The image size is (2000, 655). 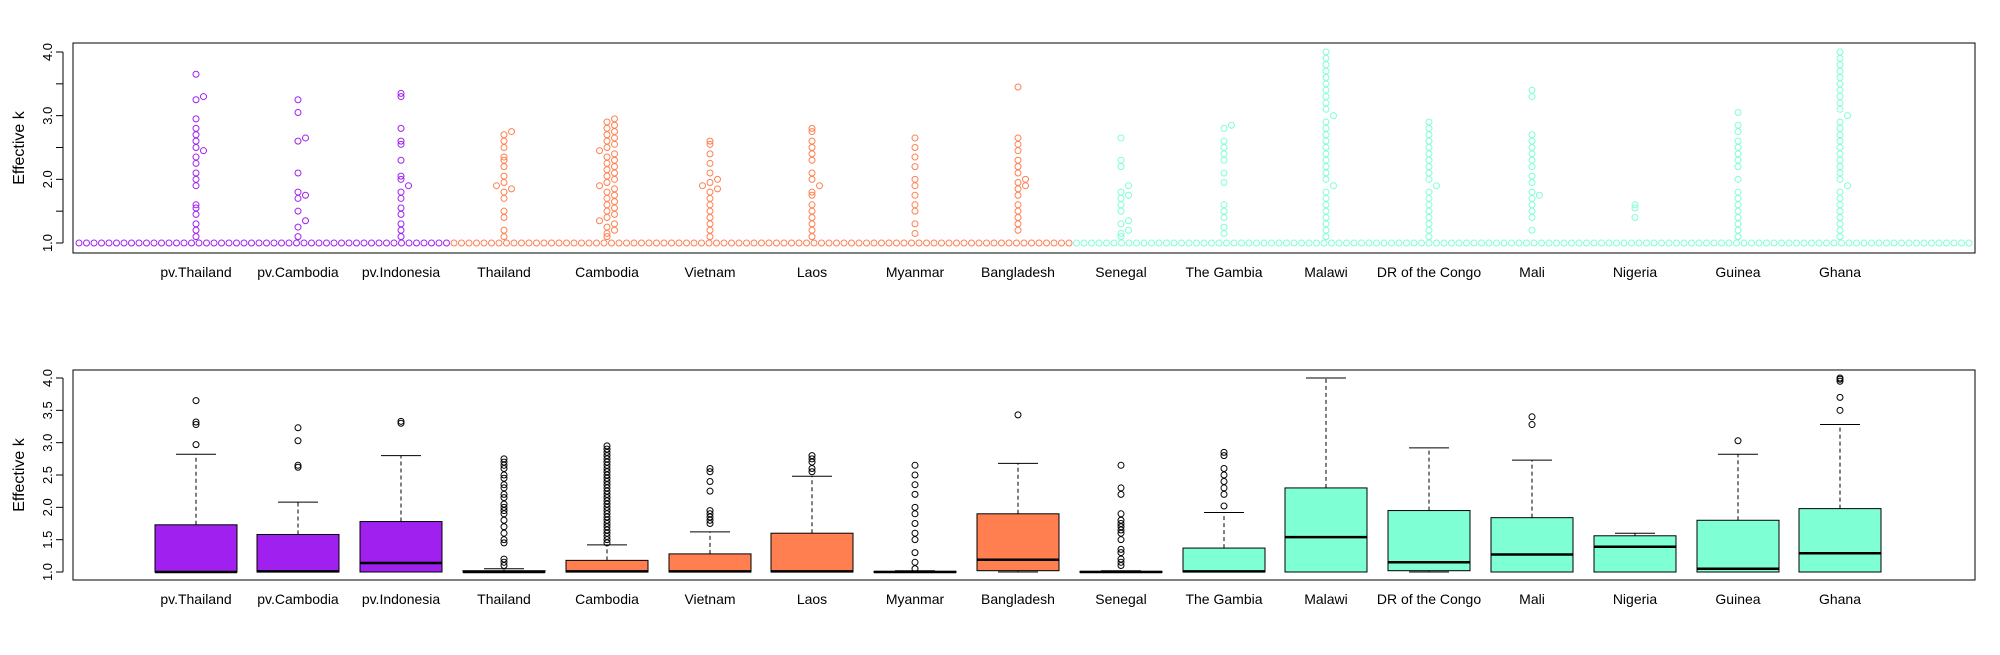 What do you see at coordinates (305, 138) in the screenshot?
I see `panel1-point-pv-cambodia` at bounding box center [305, 138].